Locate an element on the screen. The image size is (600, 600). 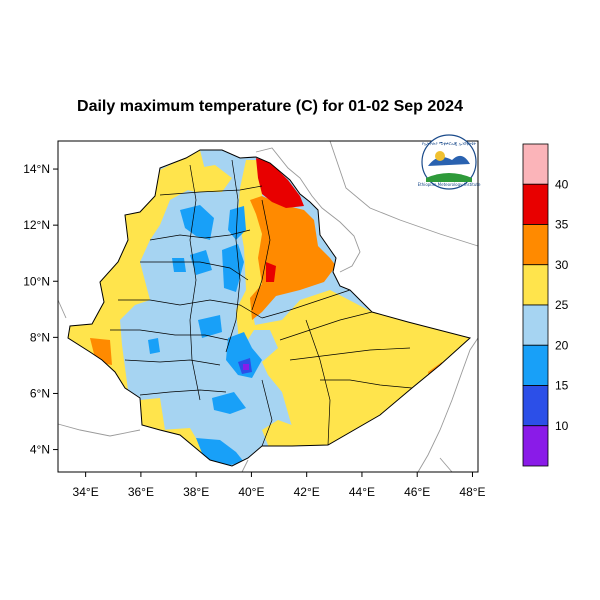
colorbar-label: 10 is located at coordinates (562, 426).